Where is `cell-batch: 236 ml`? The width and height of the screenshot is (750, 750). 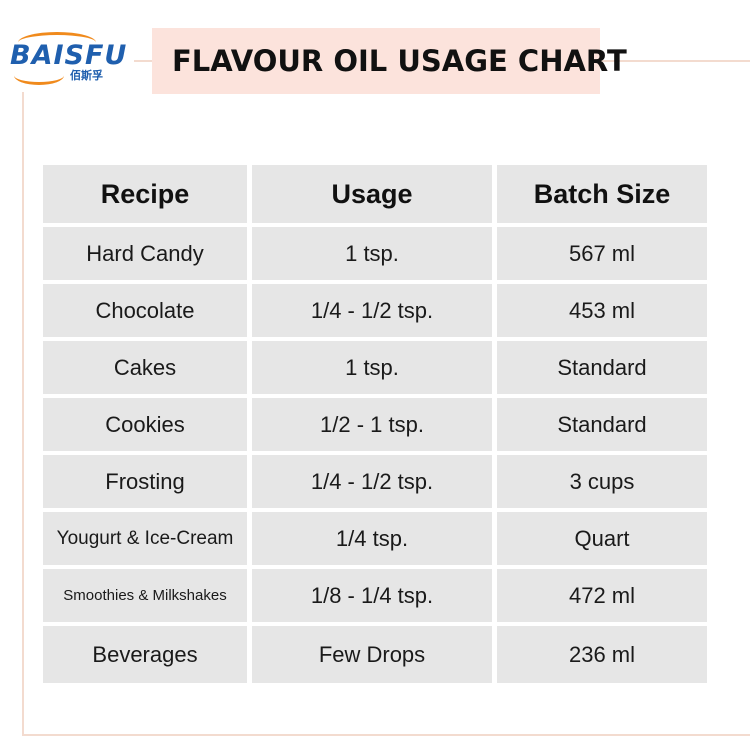
cell-batch: 236 ml is located at coordinates (602, 654).